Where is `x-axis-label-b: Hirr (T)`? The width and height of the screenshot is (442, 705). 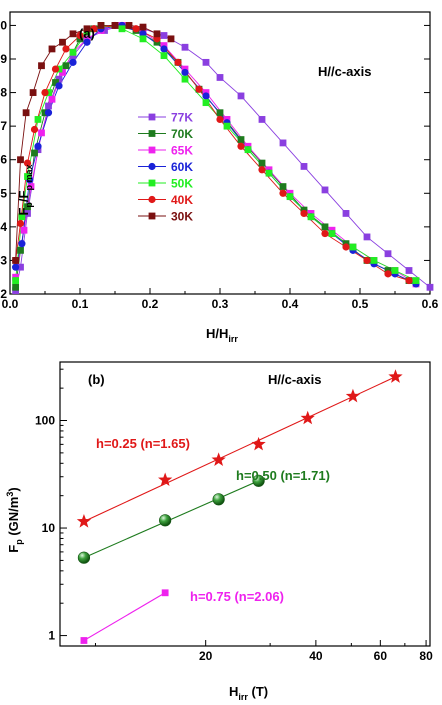
x-axis-label-b: Hirr (T) is located at coordinates (248, 693).